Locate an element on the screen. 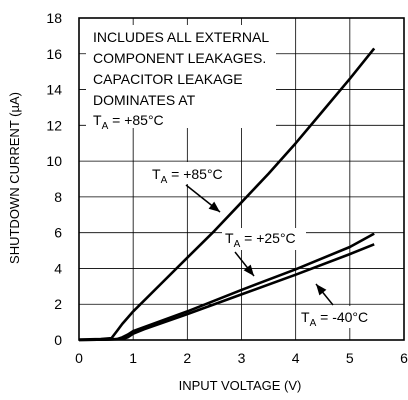  y-tick-label: 18 is located at coordinates (54, 18).